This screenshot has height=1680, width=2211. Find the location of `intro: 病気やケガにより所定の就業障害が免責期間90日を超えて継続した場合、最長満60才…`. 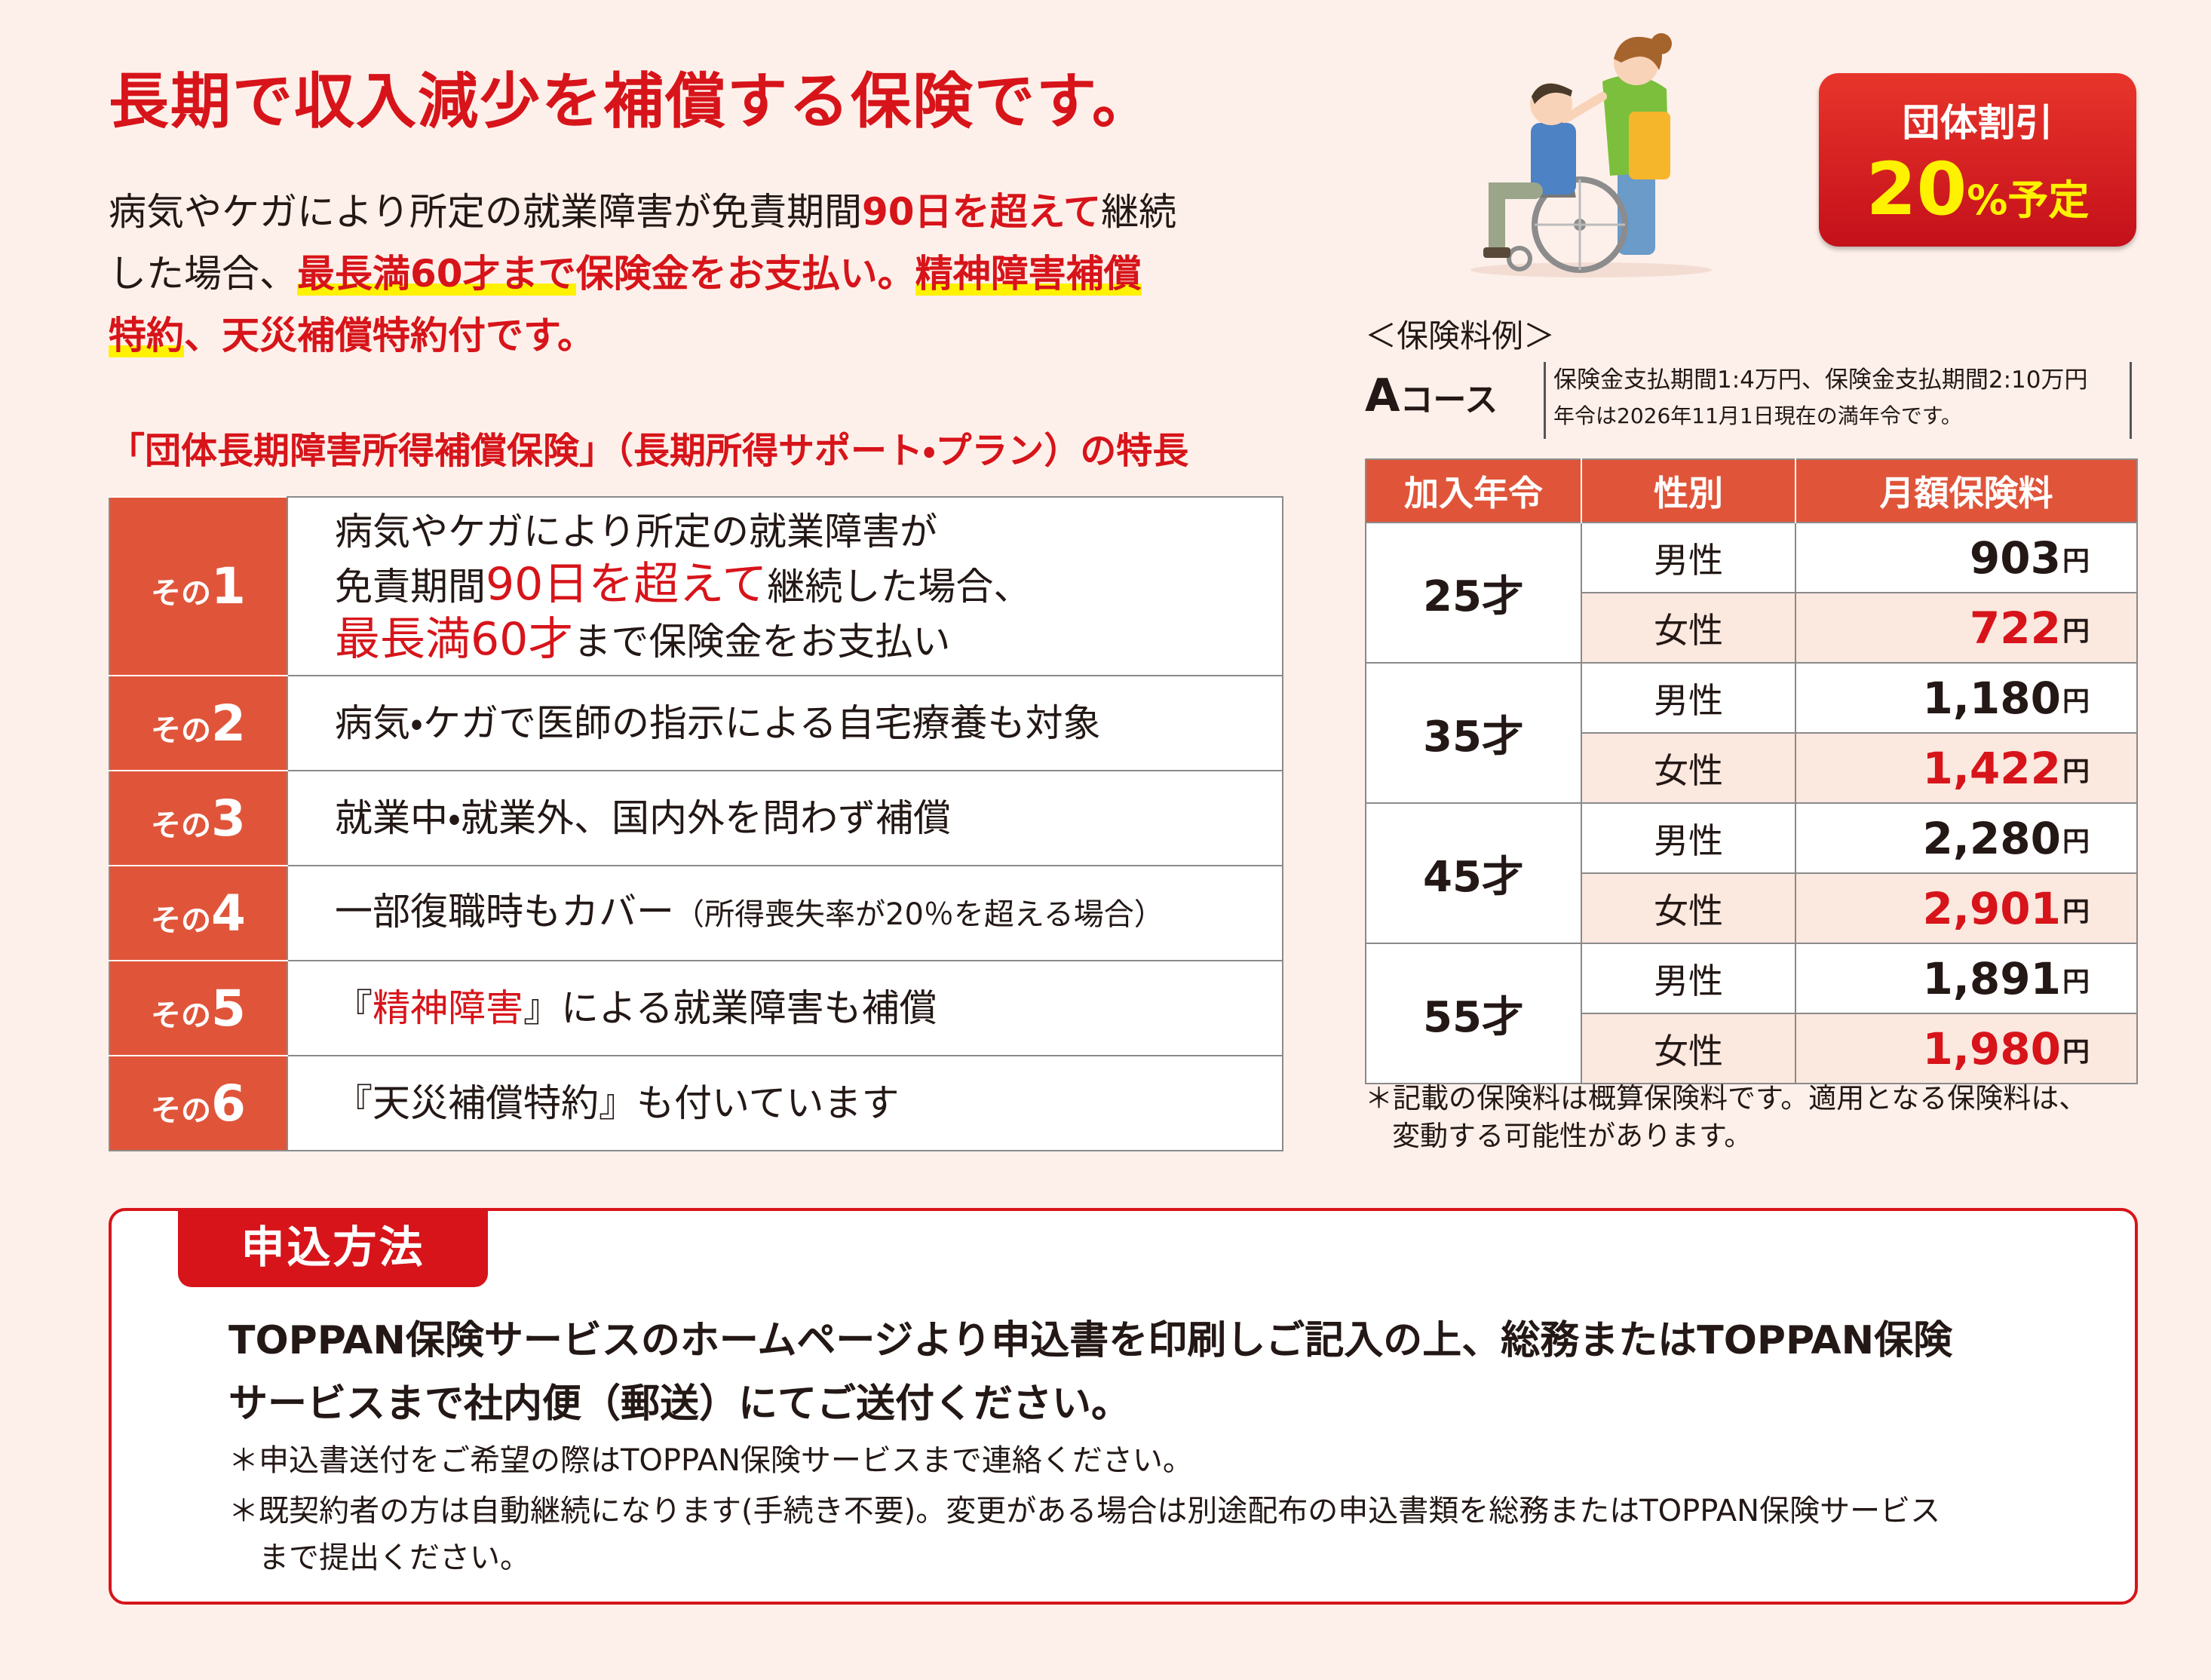

intro: 病気やケガにより所定の就業障害が免責期間90日を超えて継続した場合、最長満60才… is located at coordinates (642, 273).